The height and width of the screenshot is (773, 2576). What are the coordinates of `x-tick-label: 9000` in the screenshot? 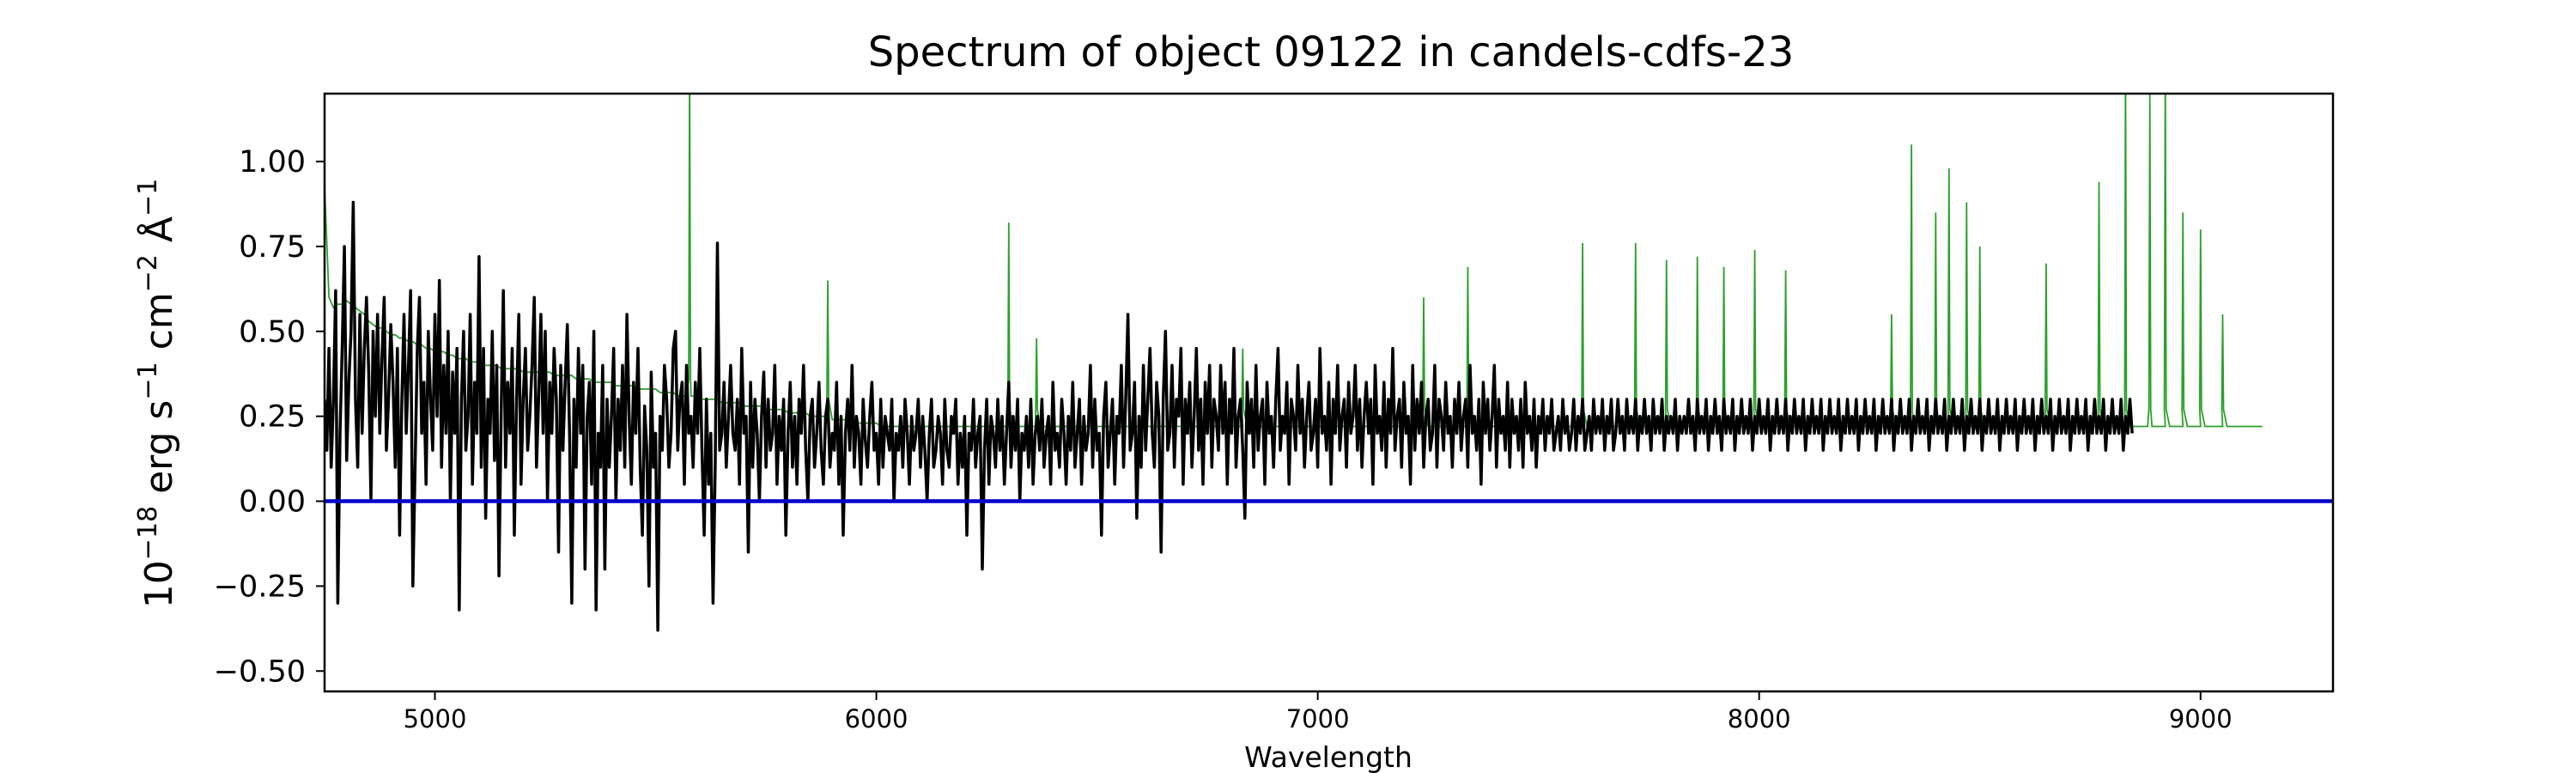 It's located at (2201, 718).